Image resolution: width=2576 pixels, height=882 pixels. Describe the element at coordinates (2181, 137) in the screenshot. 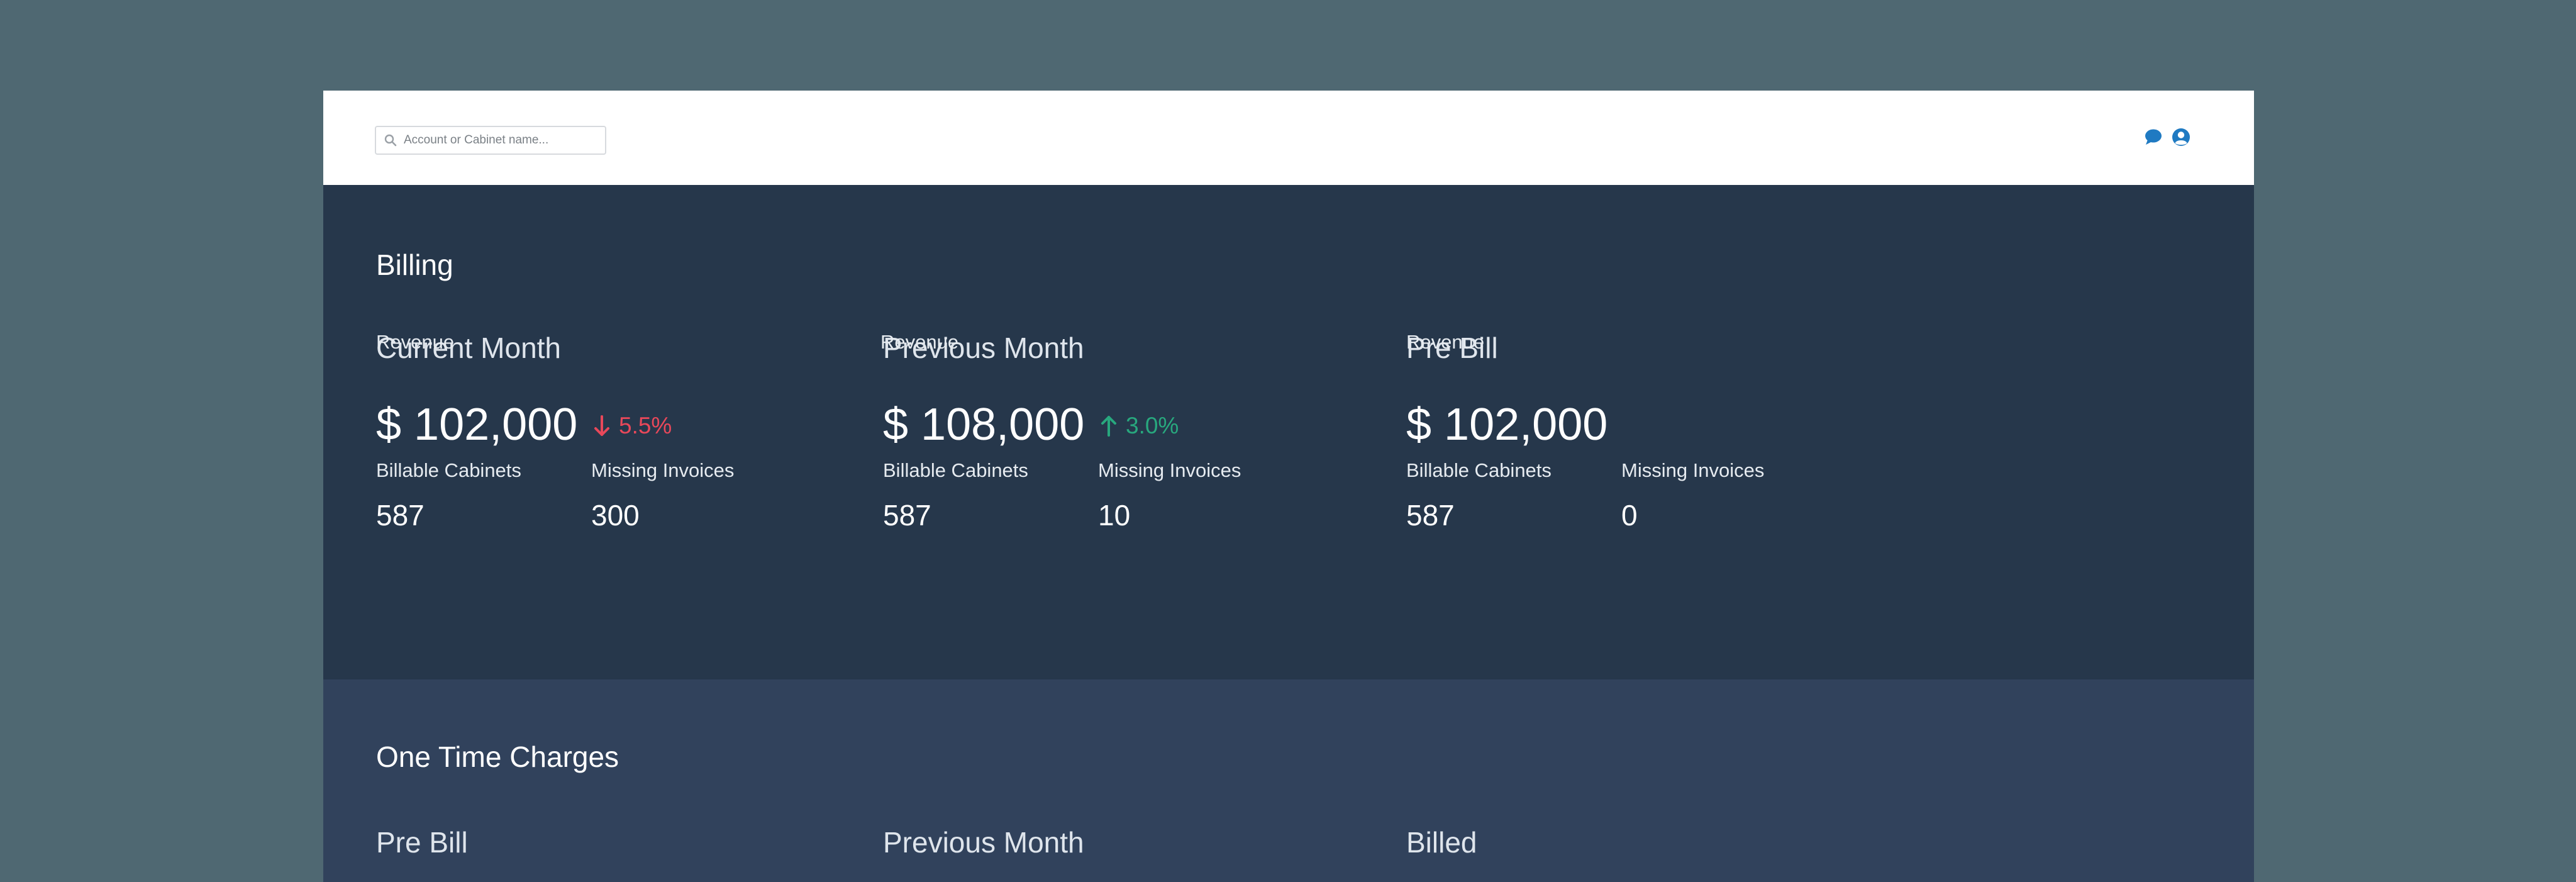

I see `user-account-icon` at that location.